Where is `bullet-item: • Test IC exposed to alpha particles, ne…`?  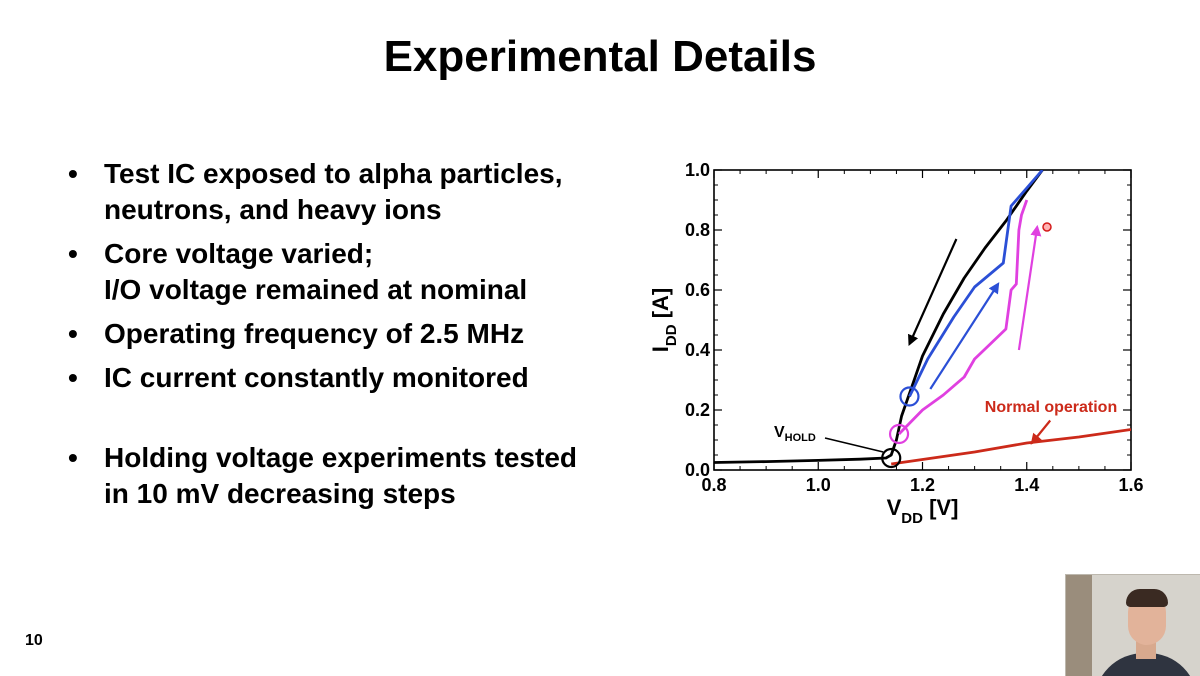
bullet-item: • Test IC exposed to alpha particles, ne… is located at coordinates (348, 192).